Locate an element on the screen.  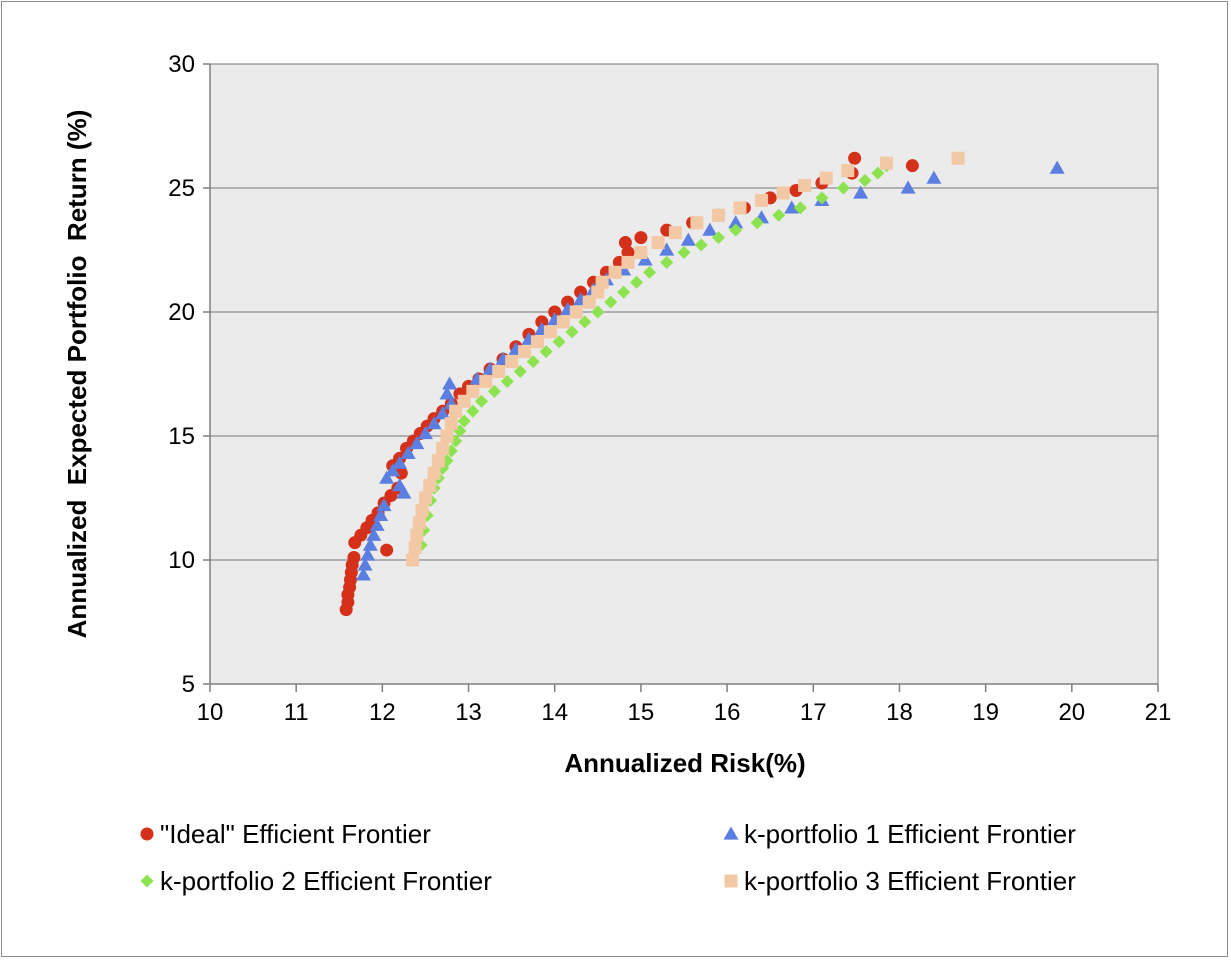
x-tick-label: 13 is located at coordinates (468, 712).